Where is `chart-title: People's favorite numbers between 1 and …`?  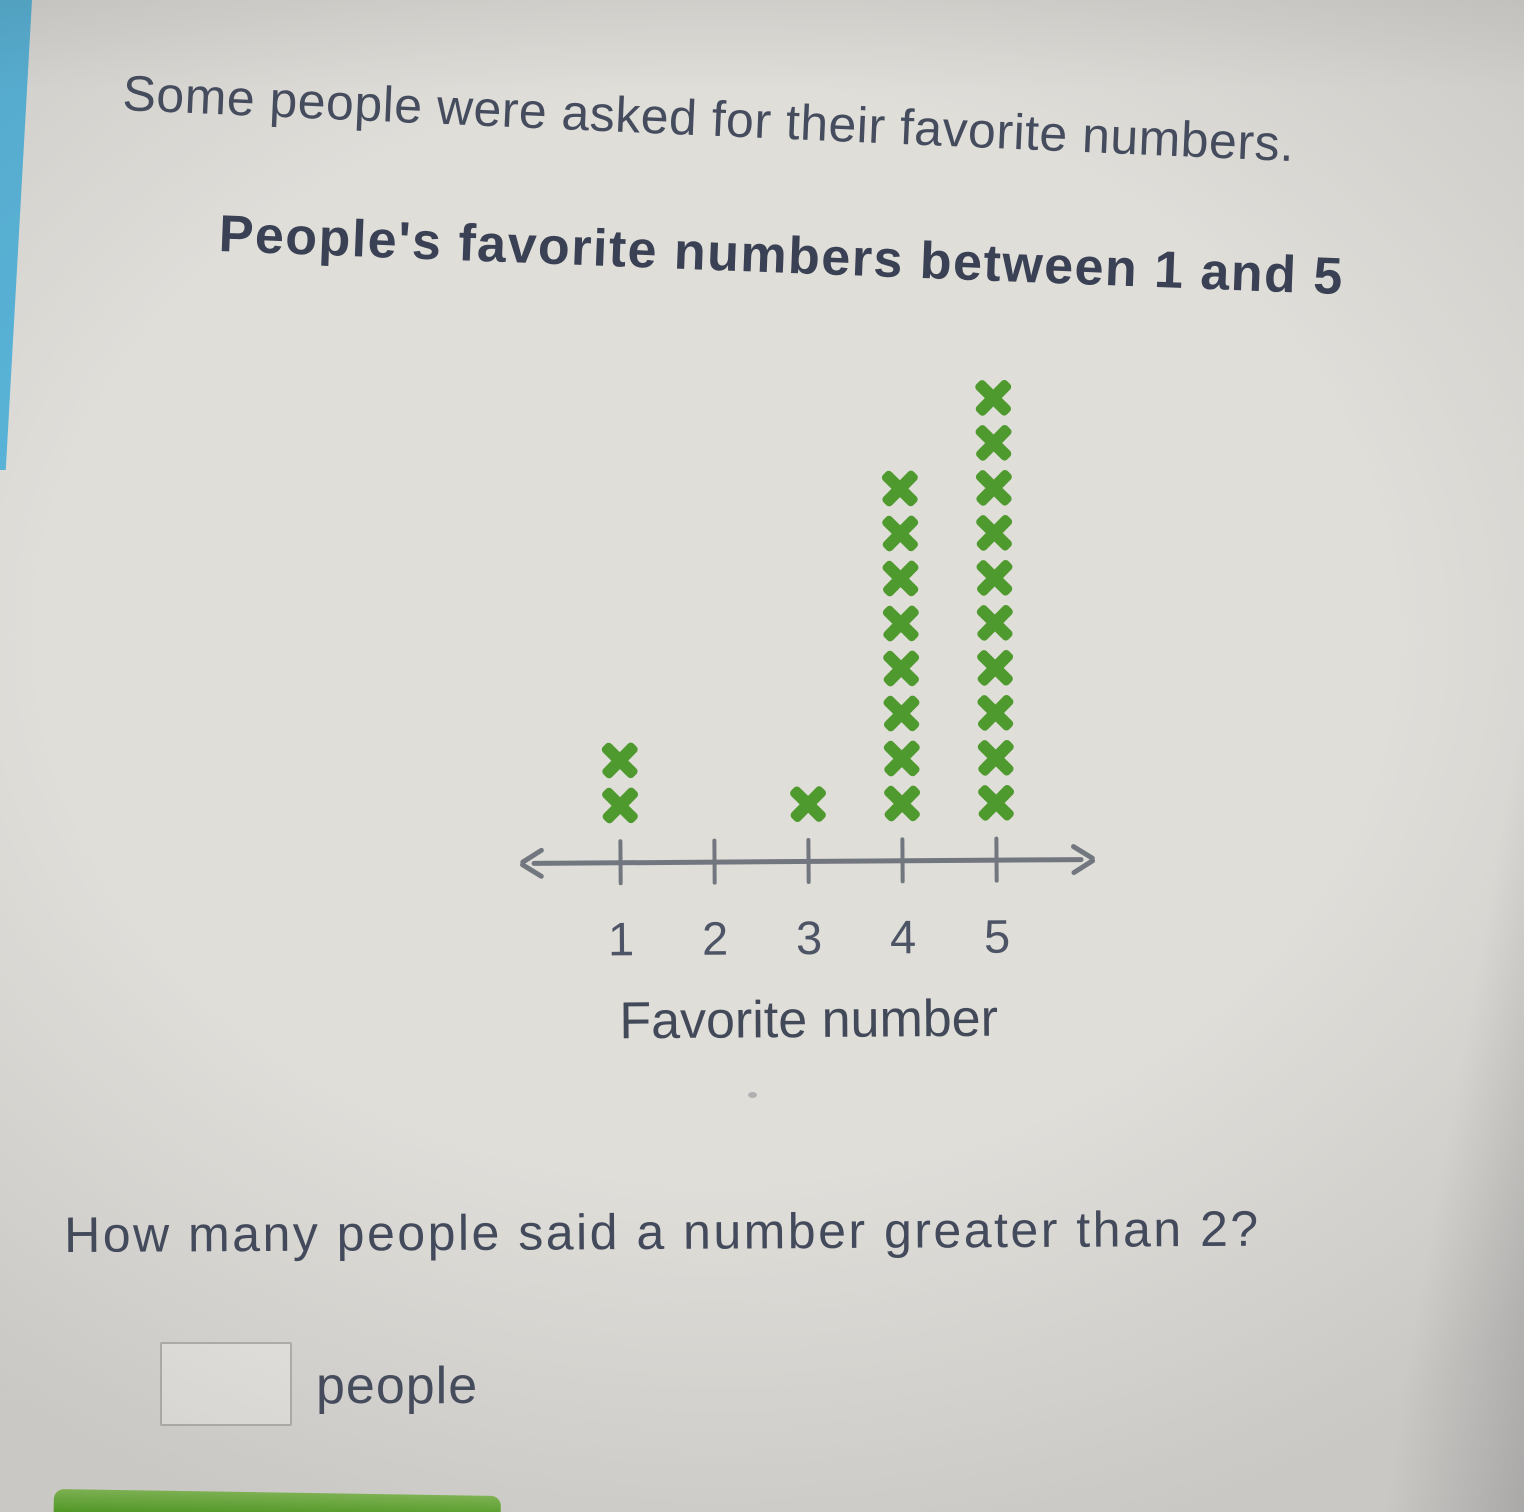 chart-title: People's favorite numbers between 1 and … is located at coordinates (781, 255).